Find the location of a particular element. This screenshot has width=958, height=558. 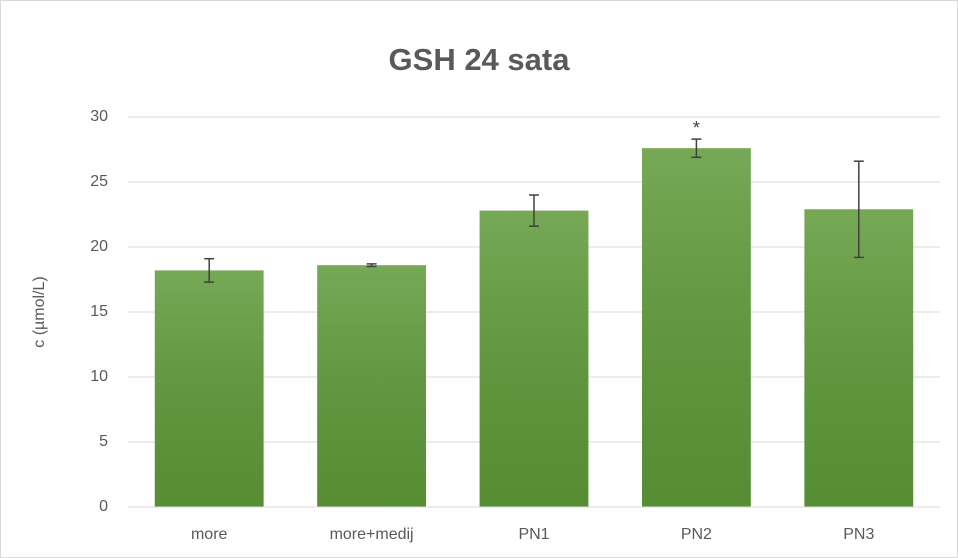

y-tick-label: 25 is located at coordinates (99, 181).